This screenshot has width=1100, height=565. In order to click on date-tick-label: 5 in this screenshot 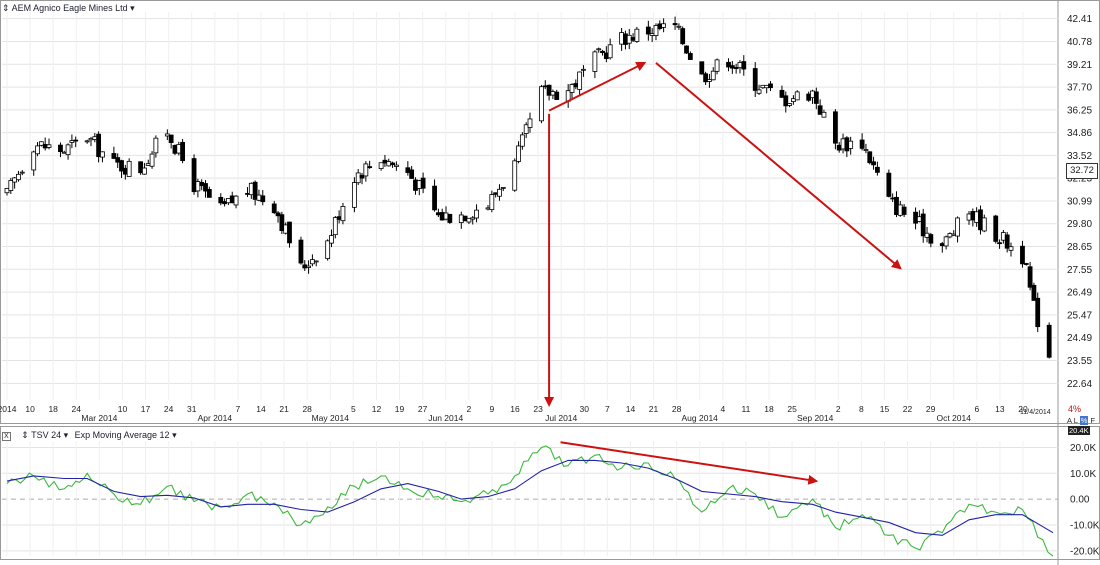, I will do `click(353, 409)`.